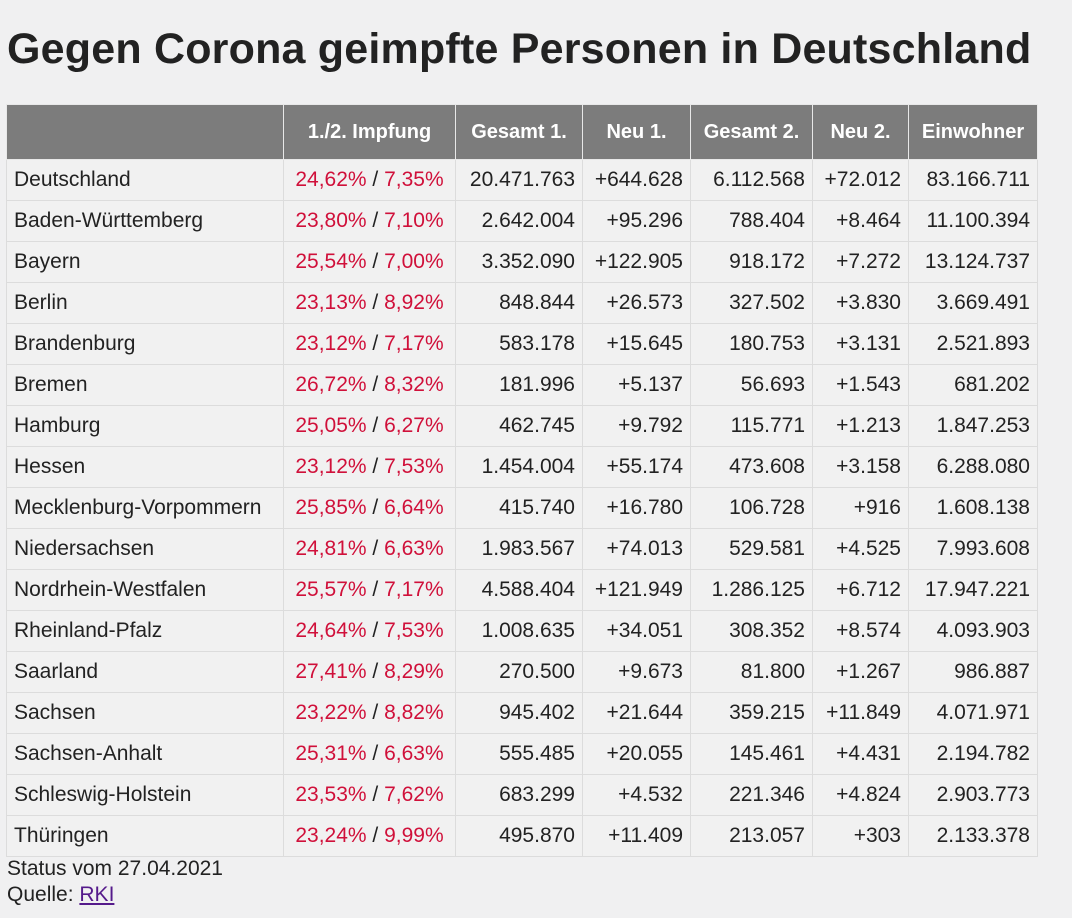 The width and height of the screenshot is (1072, 918). Describe the element at coordinates (973, 221) in the screenshot. I see `cell-einwohner: 11.100.394` at that location.